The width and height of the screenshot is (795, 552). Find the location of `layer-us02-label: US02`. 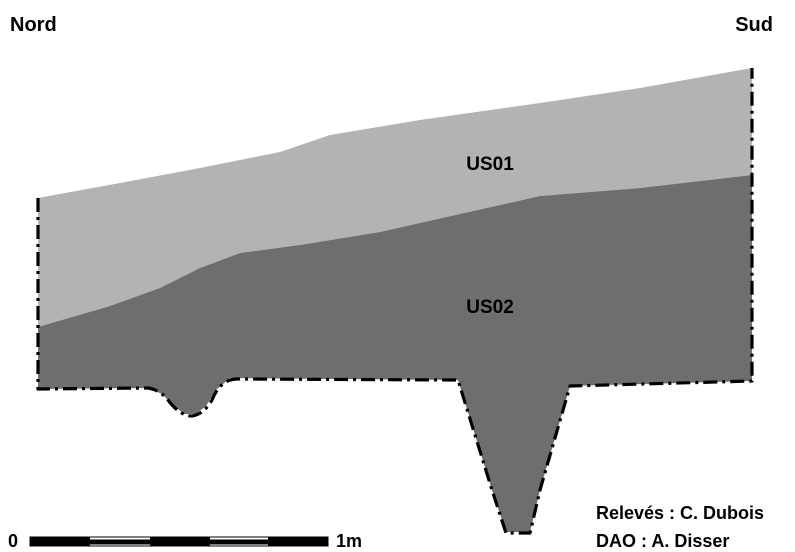

layer-us02-label: US02 is located at coordinates (490, 307).